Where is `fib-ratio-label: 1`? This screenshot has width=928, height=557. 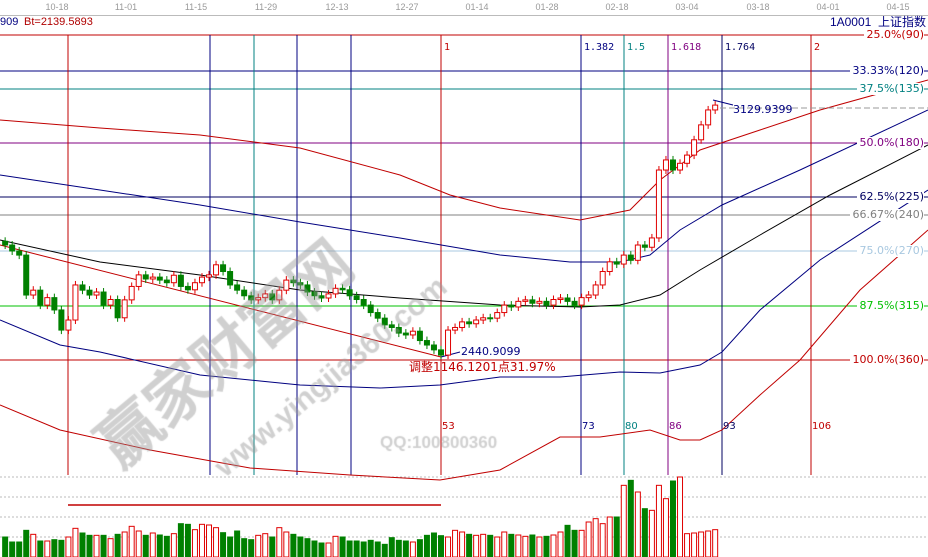
fib-ratio-label: 1 is located at coordinates (447, 47).